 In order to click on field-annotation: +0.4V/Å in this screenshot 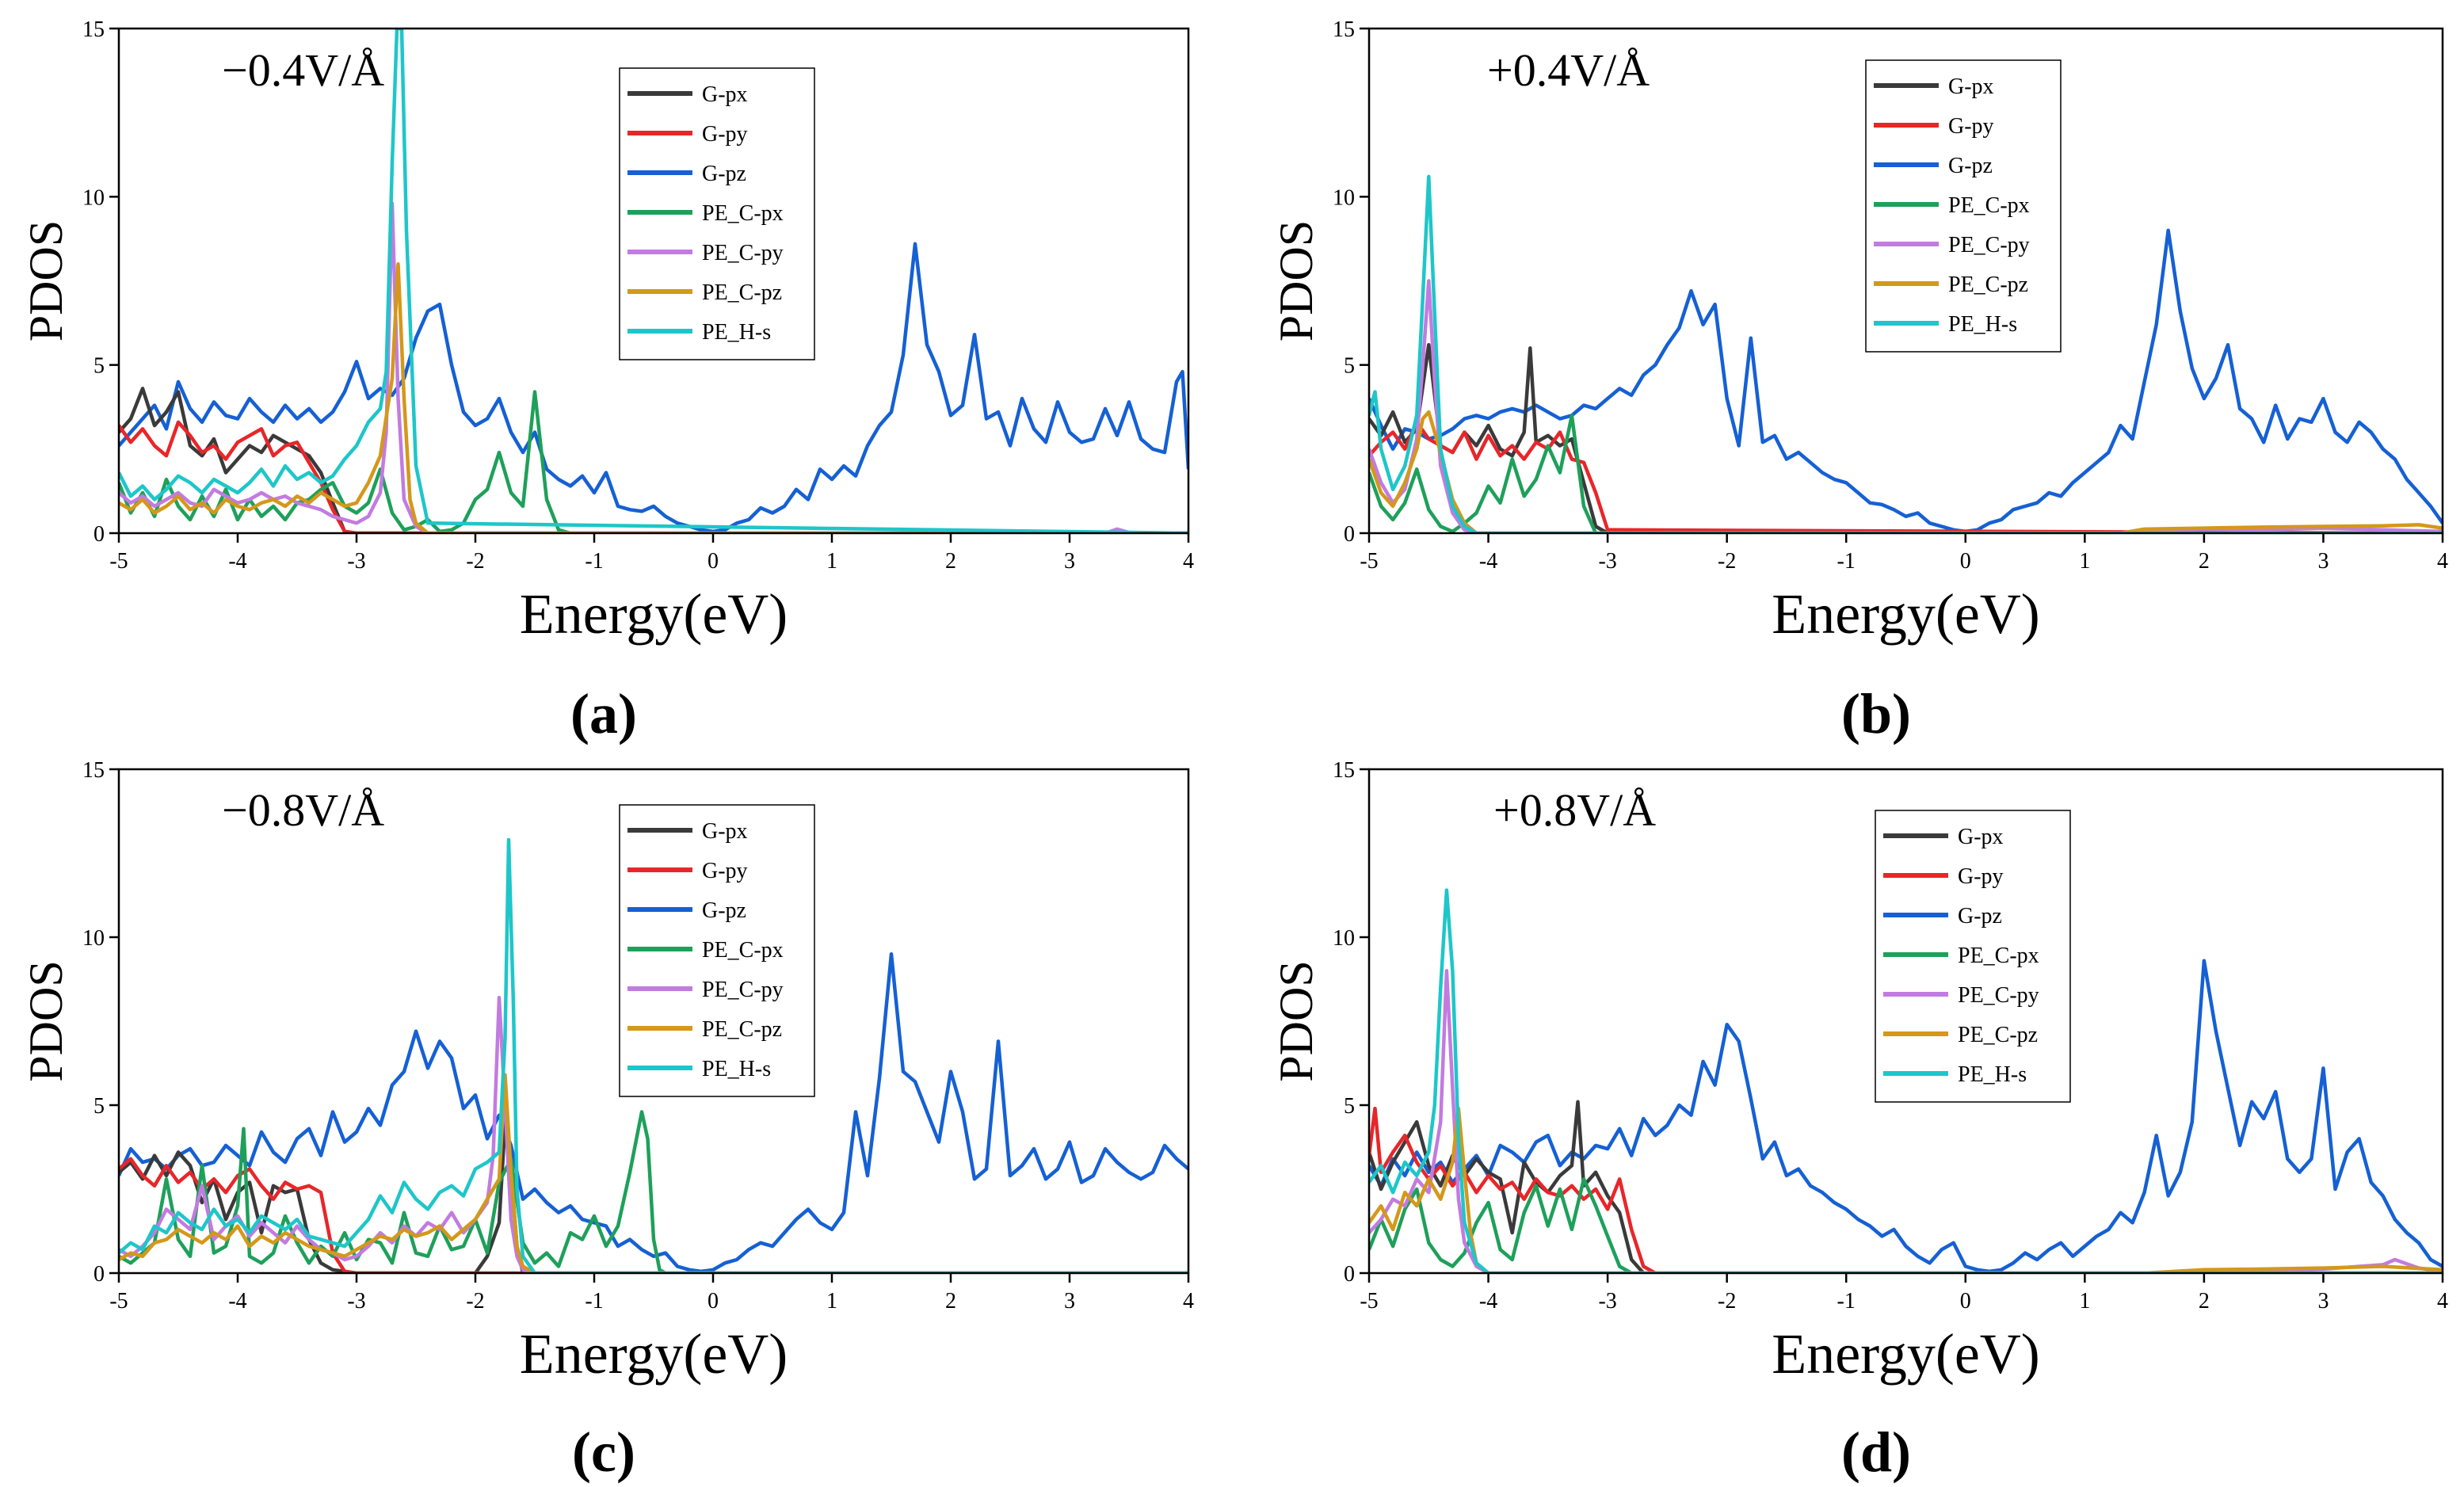, I will do `click(1568, 70)`.